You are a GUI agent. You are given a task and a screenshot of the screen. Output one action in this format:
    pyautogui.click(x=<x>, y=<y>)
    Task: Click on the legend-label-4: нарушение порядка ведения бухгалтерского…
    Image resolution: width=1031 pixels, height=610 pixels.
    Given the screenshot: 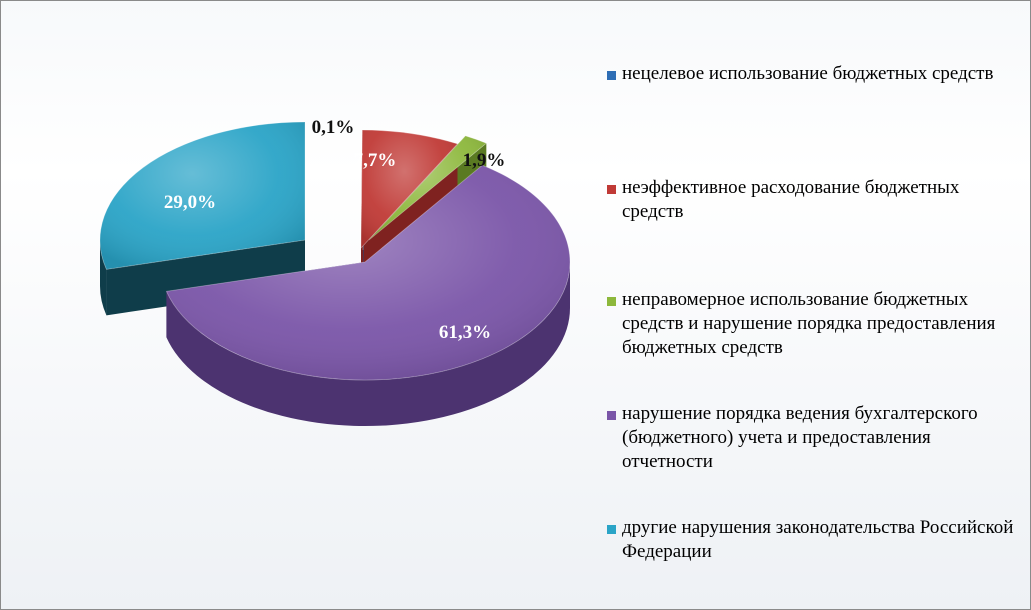 What is the action you would take?
    pyautogui.click(x=800, y=437)
    